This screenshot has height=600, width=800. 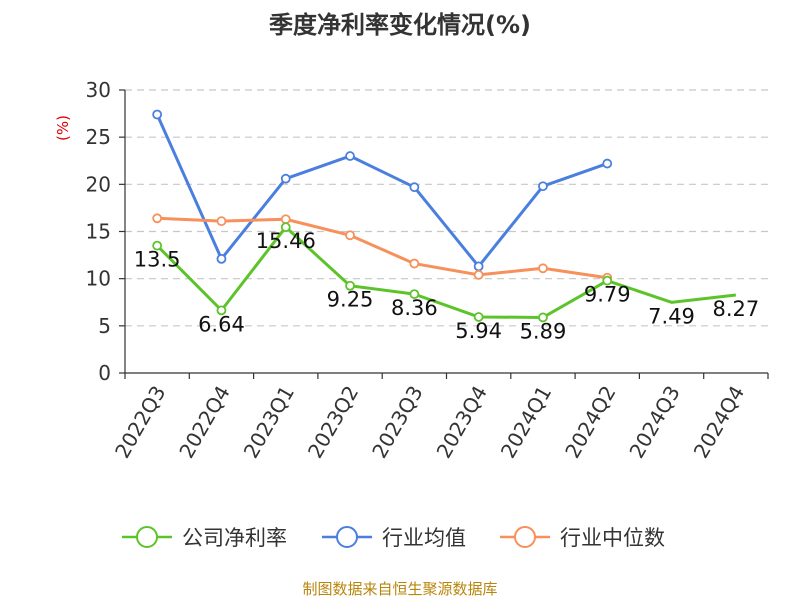 What do you see at coordinates (98, 90) in the screenshot?
I see `y-tick-label-30: 30` at bounding box center [98, 90].